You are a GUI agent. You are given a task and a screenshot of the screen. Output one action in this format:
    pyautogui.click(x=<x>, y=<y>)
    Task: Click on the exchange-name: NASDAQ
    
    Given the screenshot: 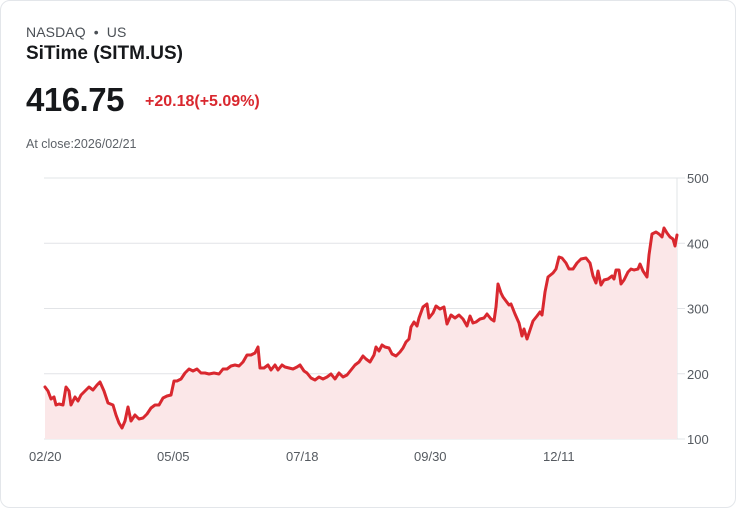 What is the action you would take?
    pyautogui.click(x=56, y=32)
    